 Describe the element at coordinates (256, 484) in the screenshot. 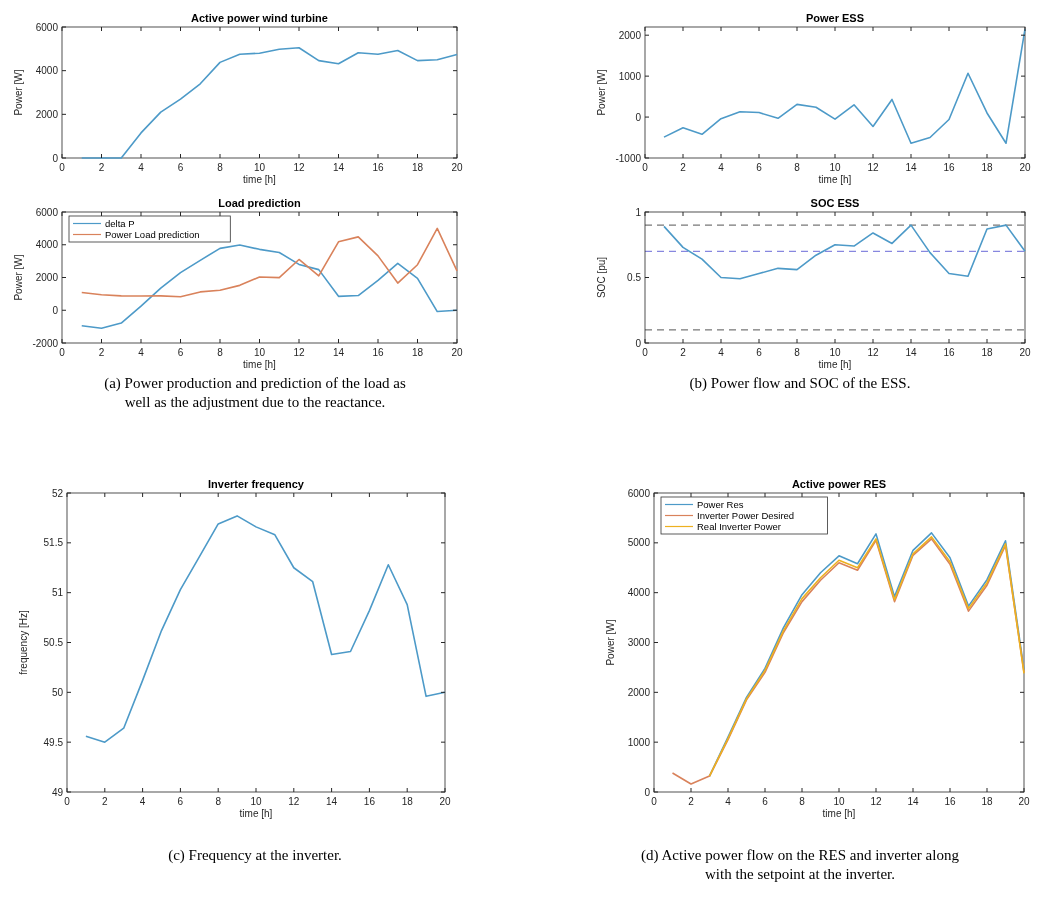

I see `chart-title: Inverter frequency` at that location.